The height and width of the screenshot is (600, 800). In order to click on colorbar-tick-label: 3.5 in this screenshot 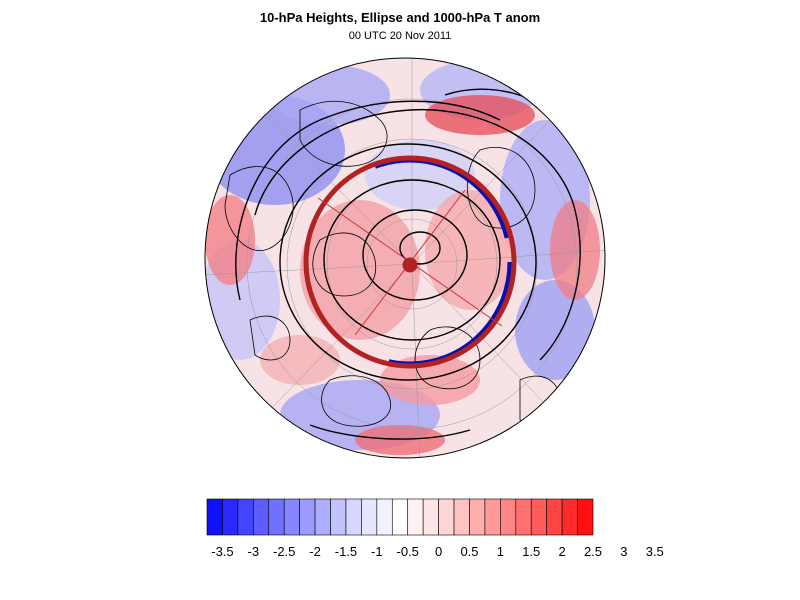, I will do `click(655, 551)`.